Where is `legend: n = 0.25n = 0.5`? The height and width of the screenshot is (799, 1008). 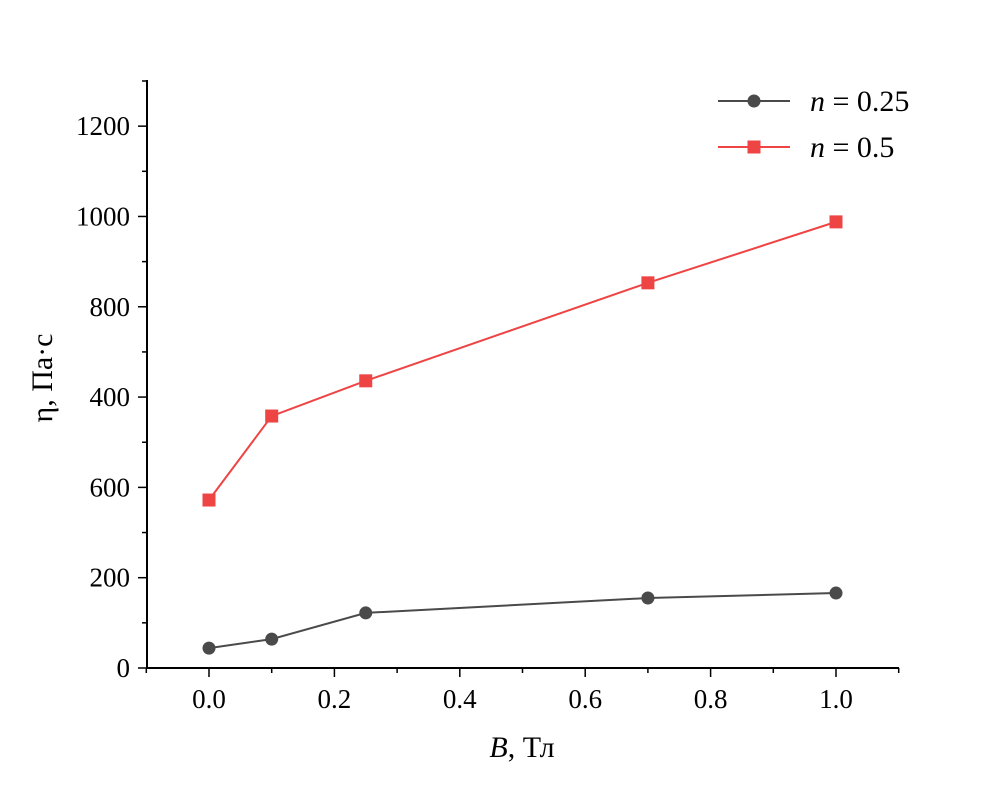 legend: n = 0.25n = 0.5 is located at coordinates (813, 124).